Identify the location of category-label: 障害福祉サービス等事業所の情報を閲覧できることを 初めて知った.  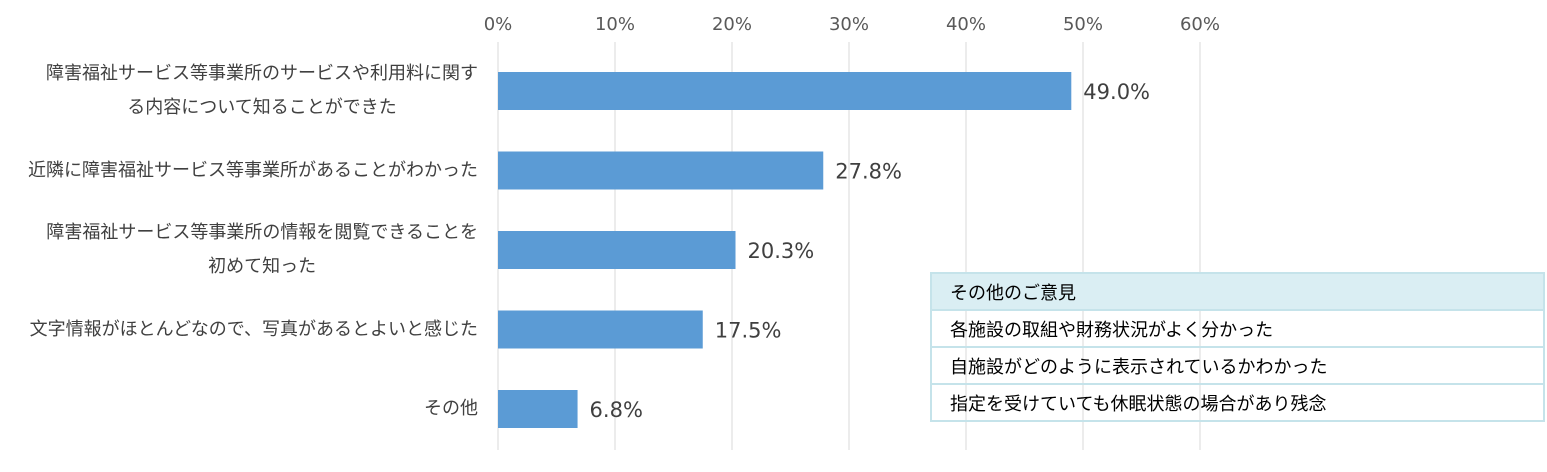
(262, 249).